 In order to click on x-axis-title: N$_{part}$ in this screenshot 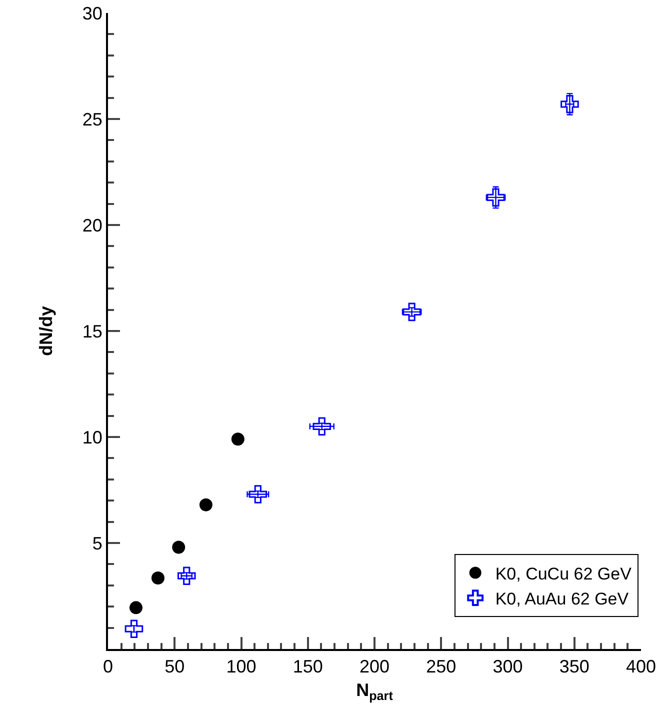, I will do `click(375, 691)`.